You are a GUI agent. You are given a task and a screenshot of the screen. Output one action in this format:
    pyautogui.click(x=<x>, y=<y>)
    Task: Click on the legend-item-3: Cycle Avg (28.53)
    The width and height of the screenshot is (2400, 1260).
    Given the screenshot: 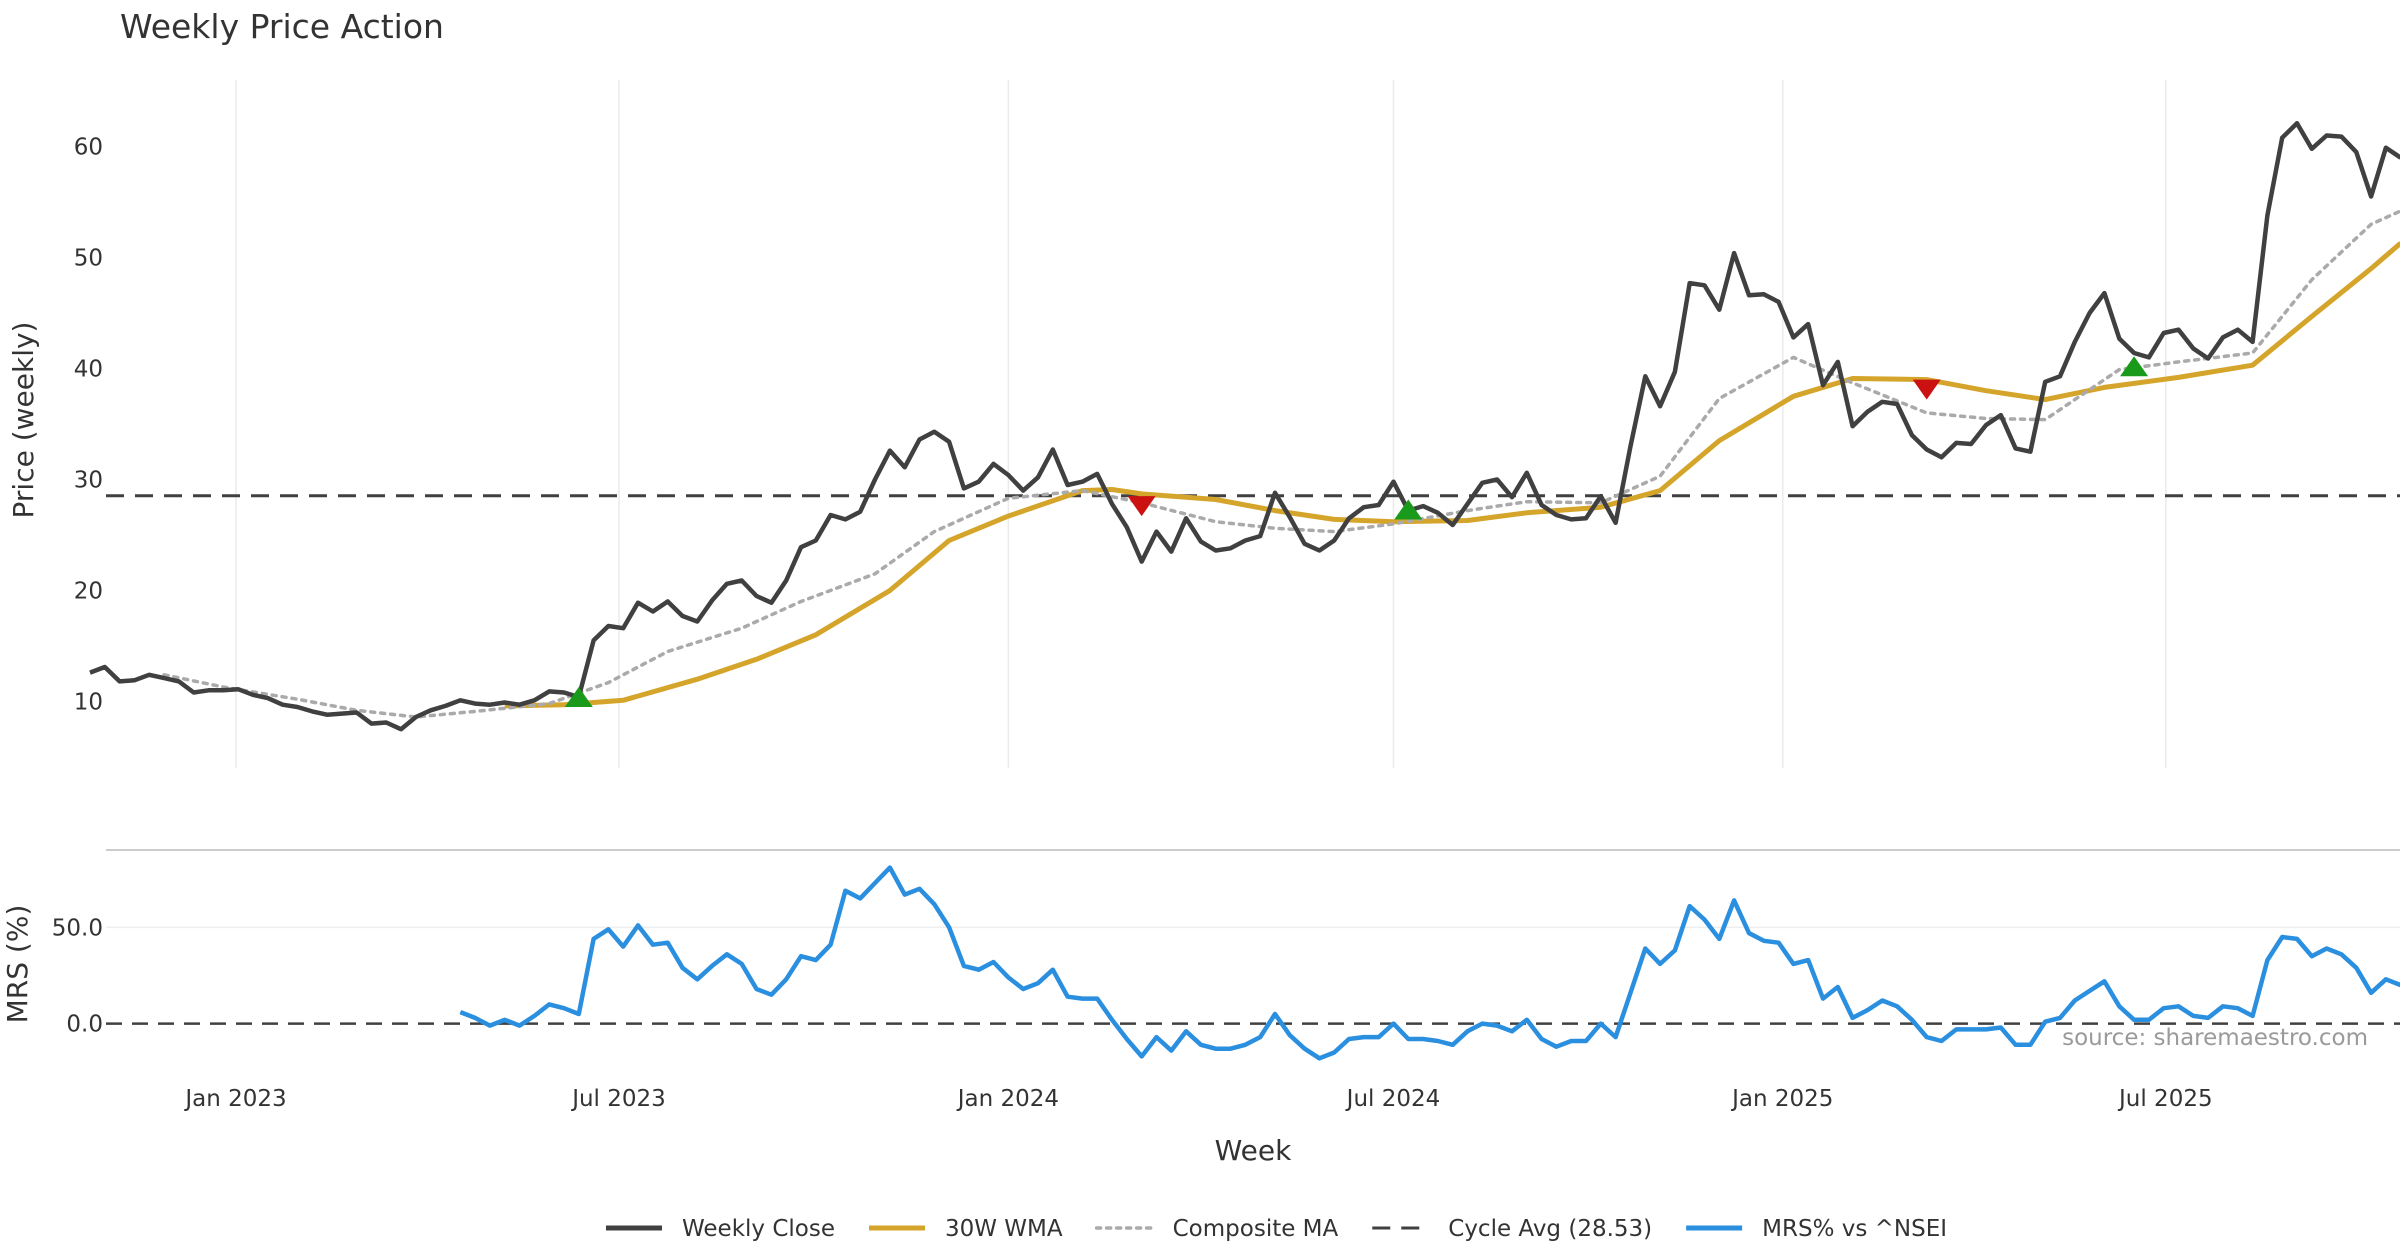 What is the action you would take?
    pyautogui.click(x=1512, y=1229)
    